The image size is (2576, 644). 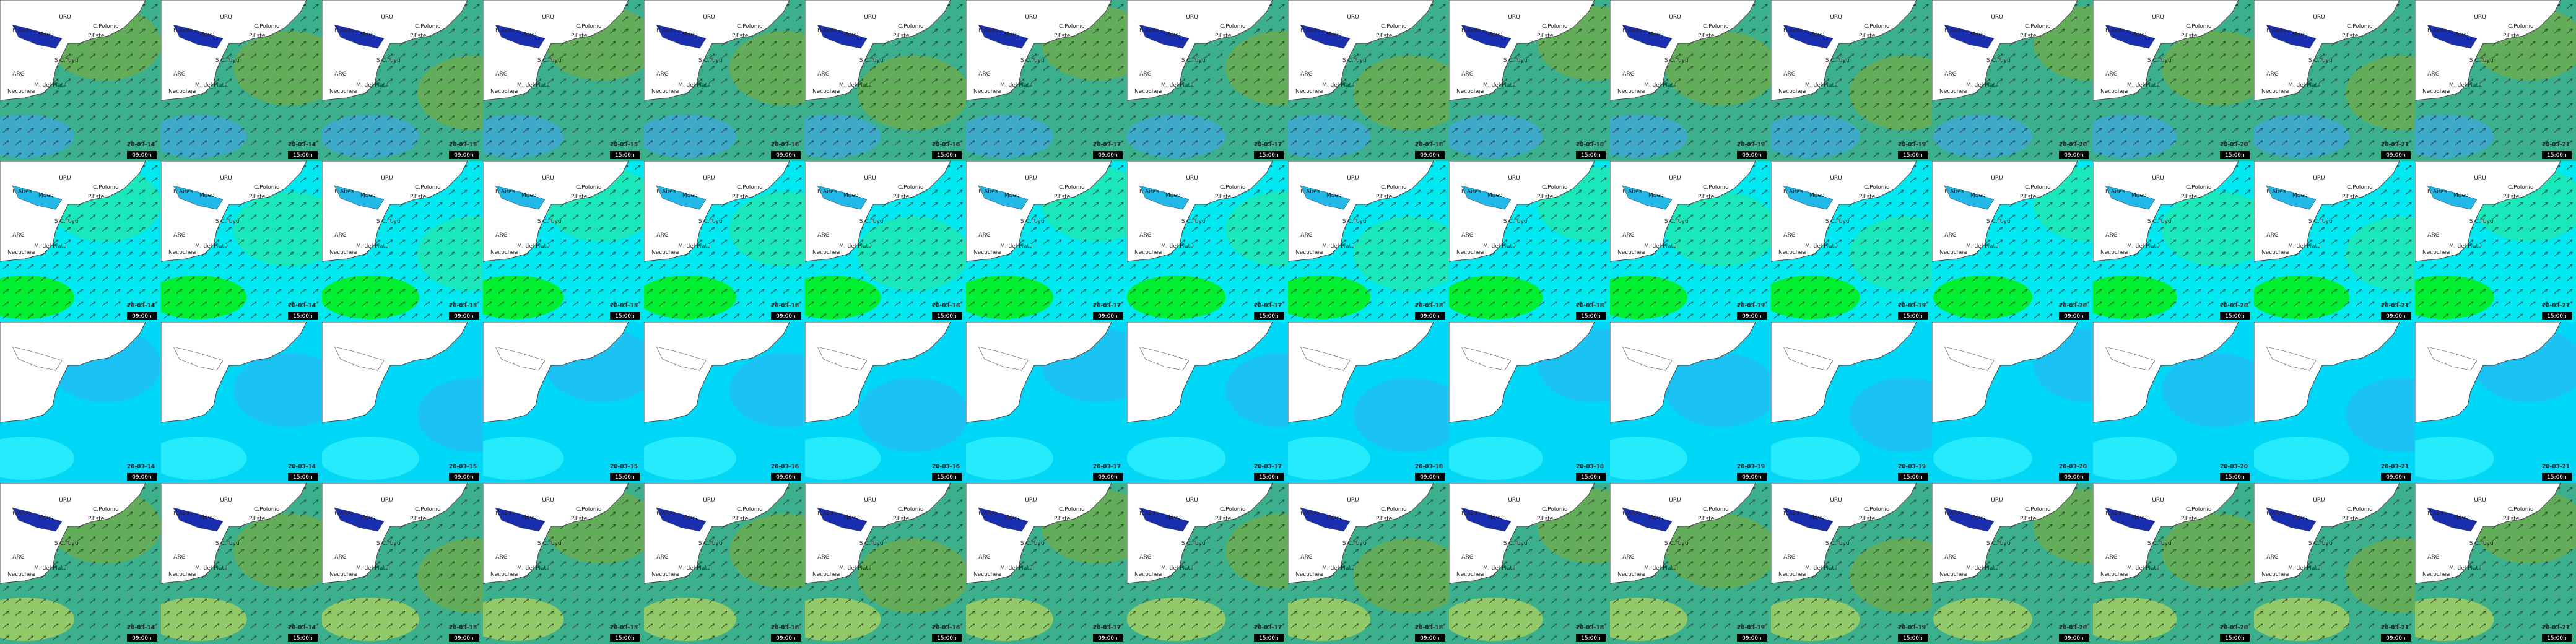 I want to click on field-area, so click(x=912, y=415).